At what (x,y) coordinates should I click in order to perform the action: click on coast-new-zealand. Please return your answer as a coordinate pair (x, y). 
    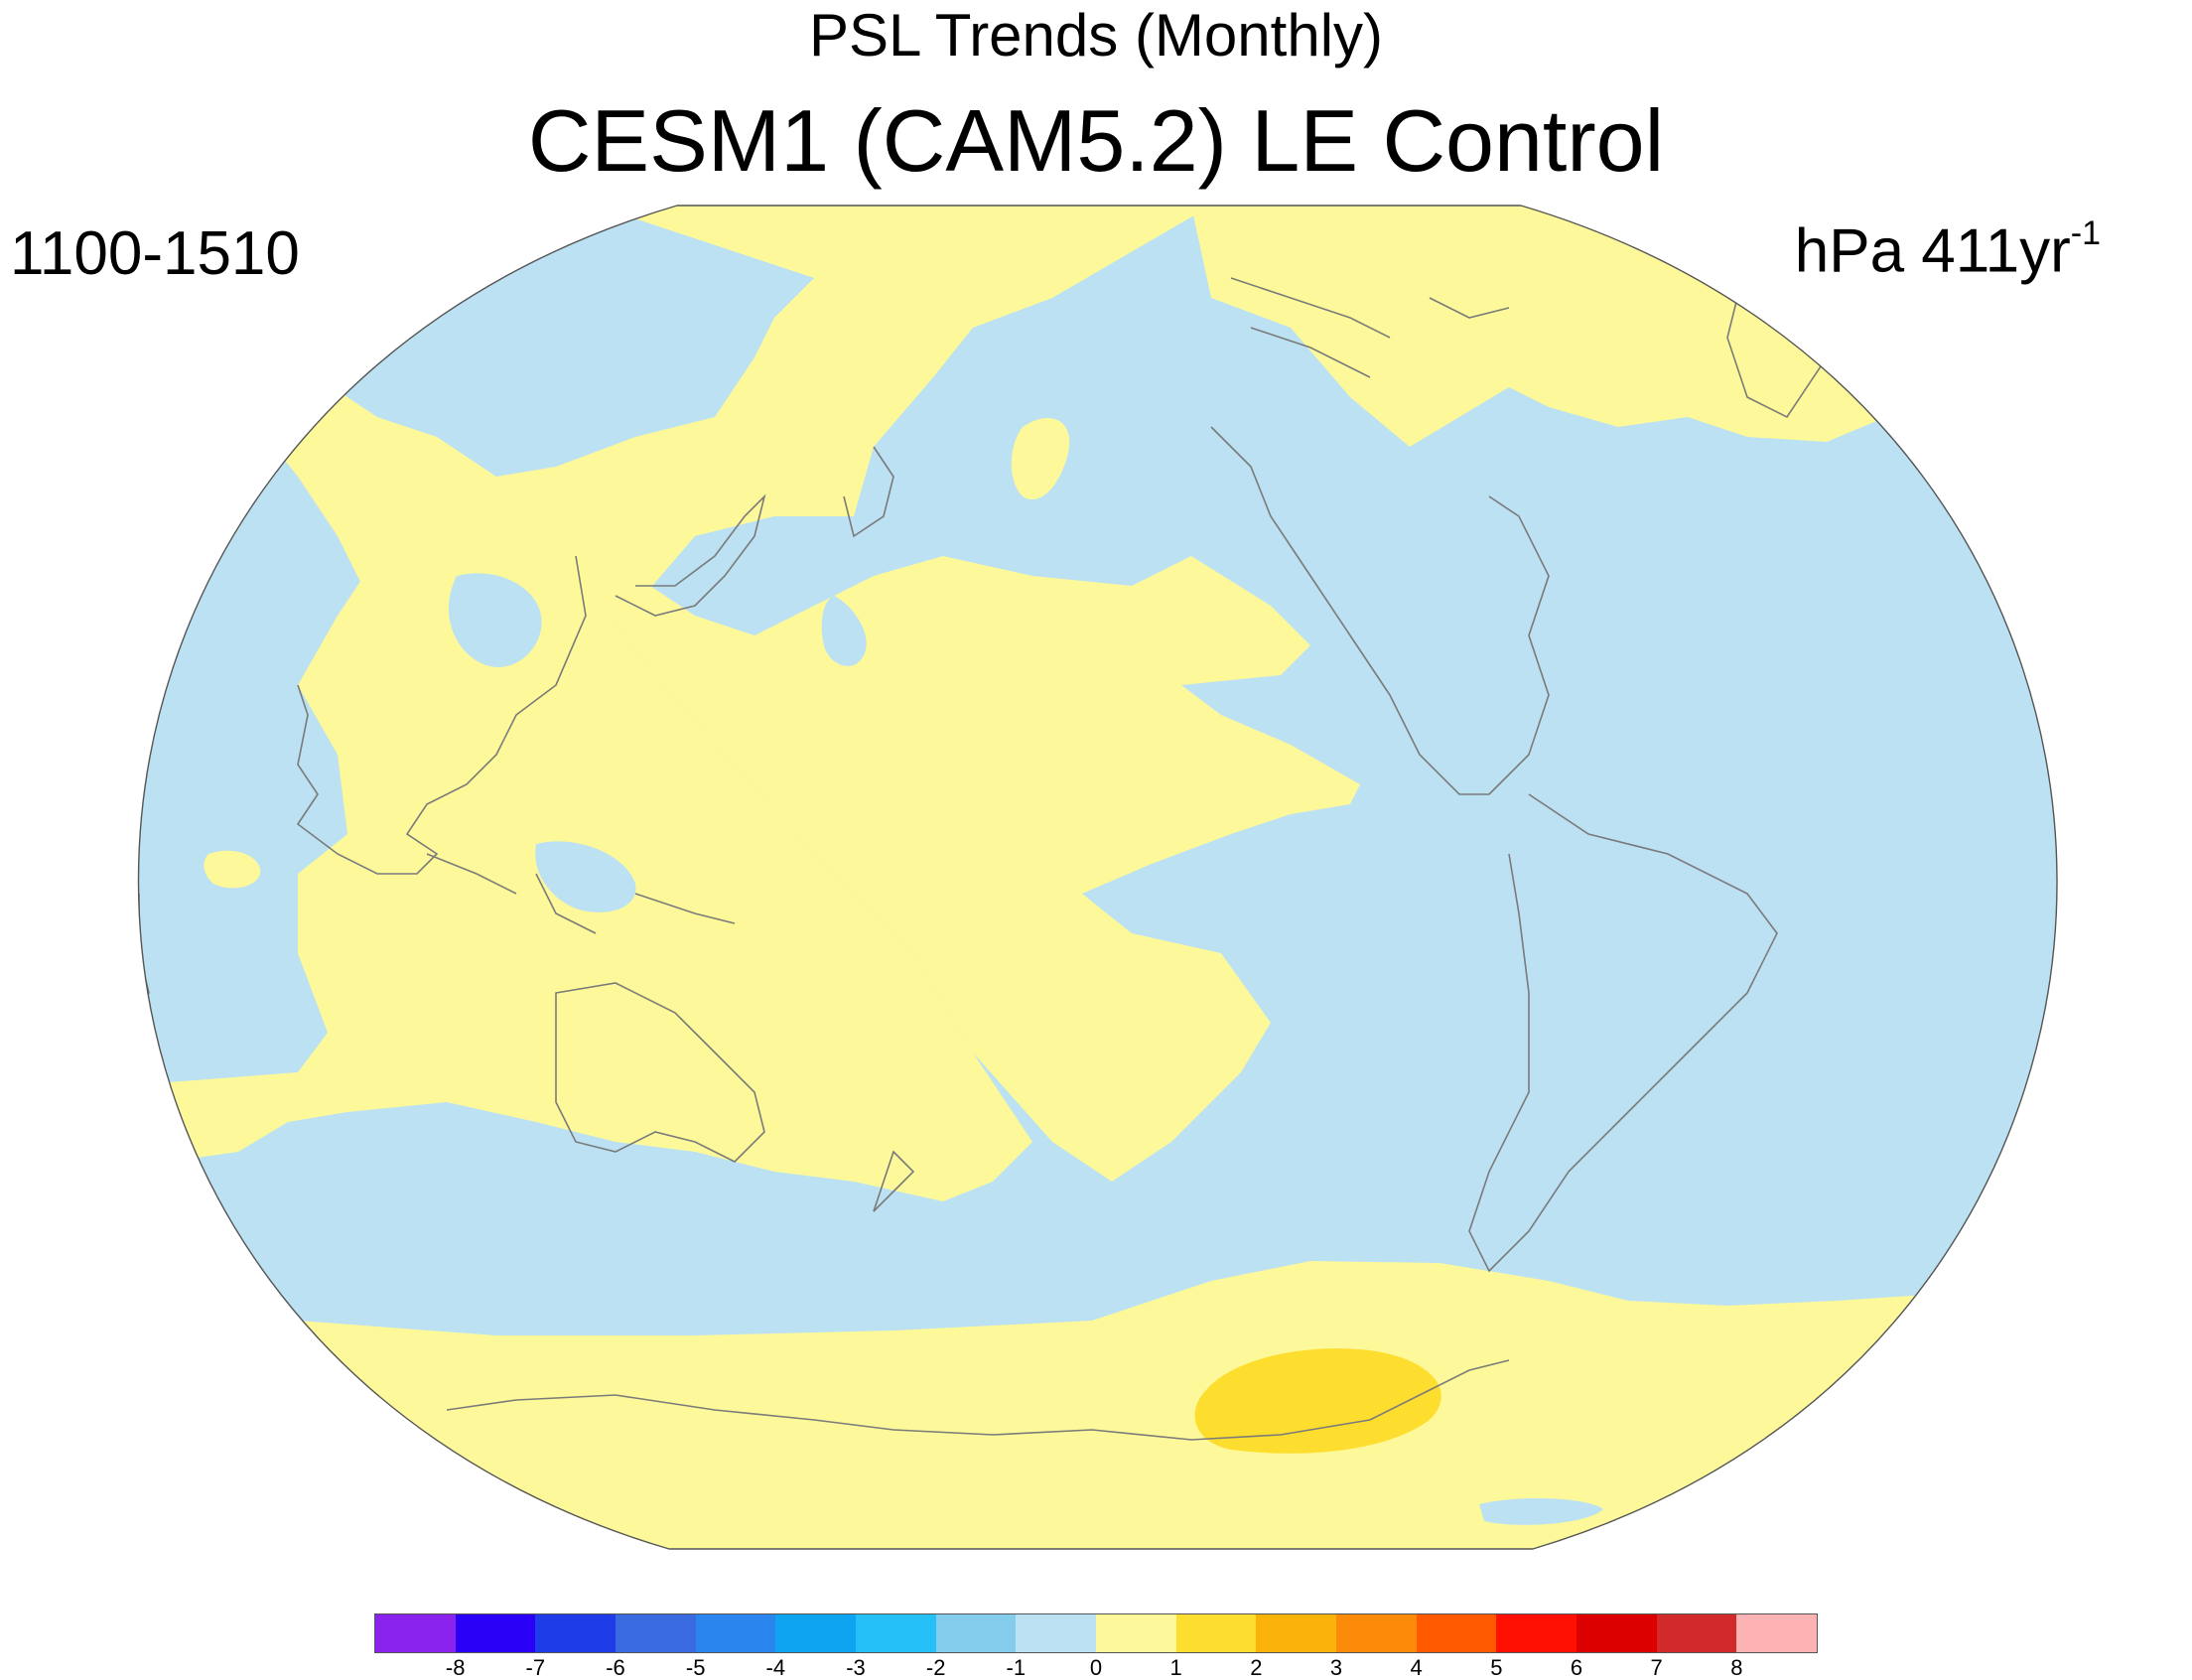
    Looking at the image, I should click on (894, 1181).